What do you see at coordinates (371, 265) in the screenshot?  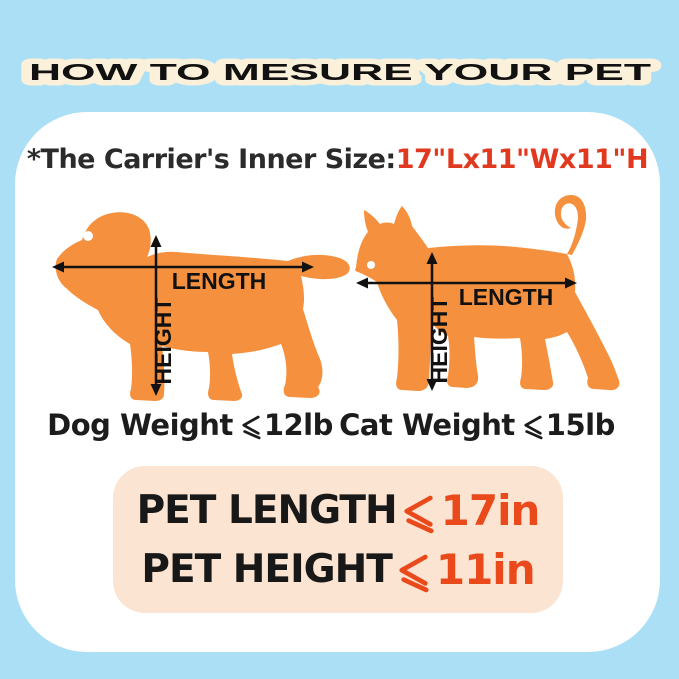 I see `cat-eye` at bounding box center [371, 265].